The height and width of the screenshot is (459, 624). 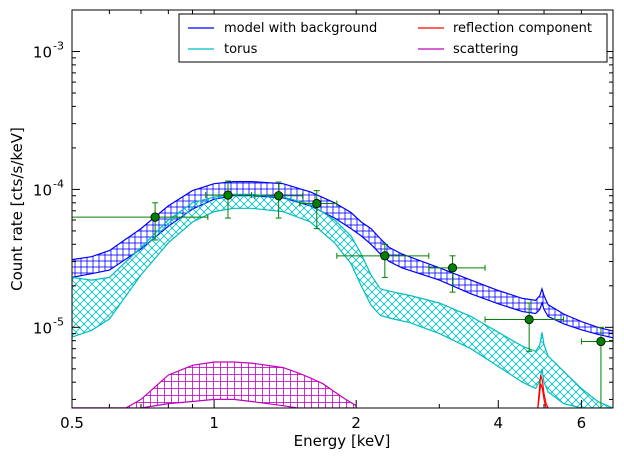 What do you see at coordinates (543, 395) in the screenshot?
I see `band-lower-reflection-component` at bounding box center [543, 395].